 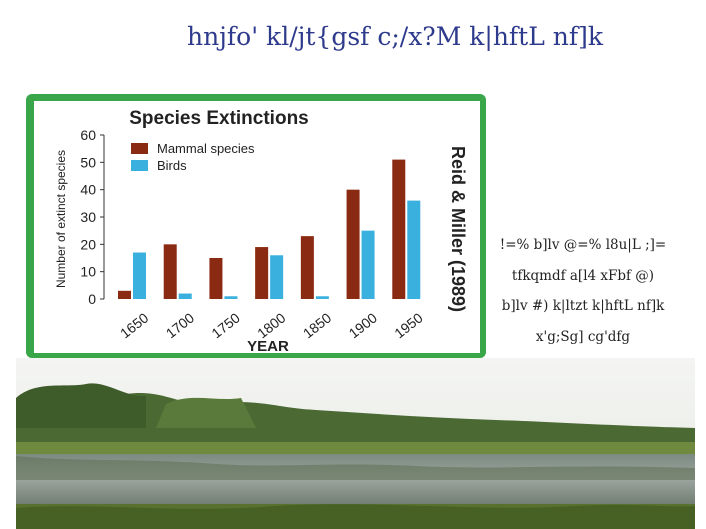 I want to click on y-tick-label: 0, so click(x=92, y=299).